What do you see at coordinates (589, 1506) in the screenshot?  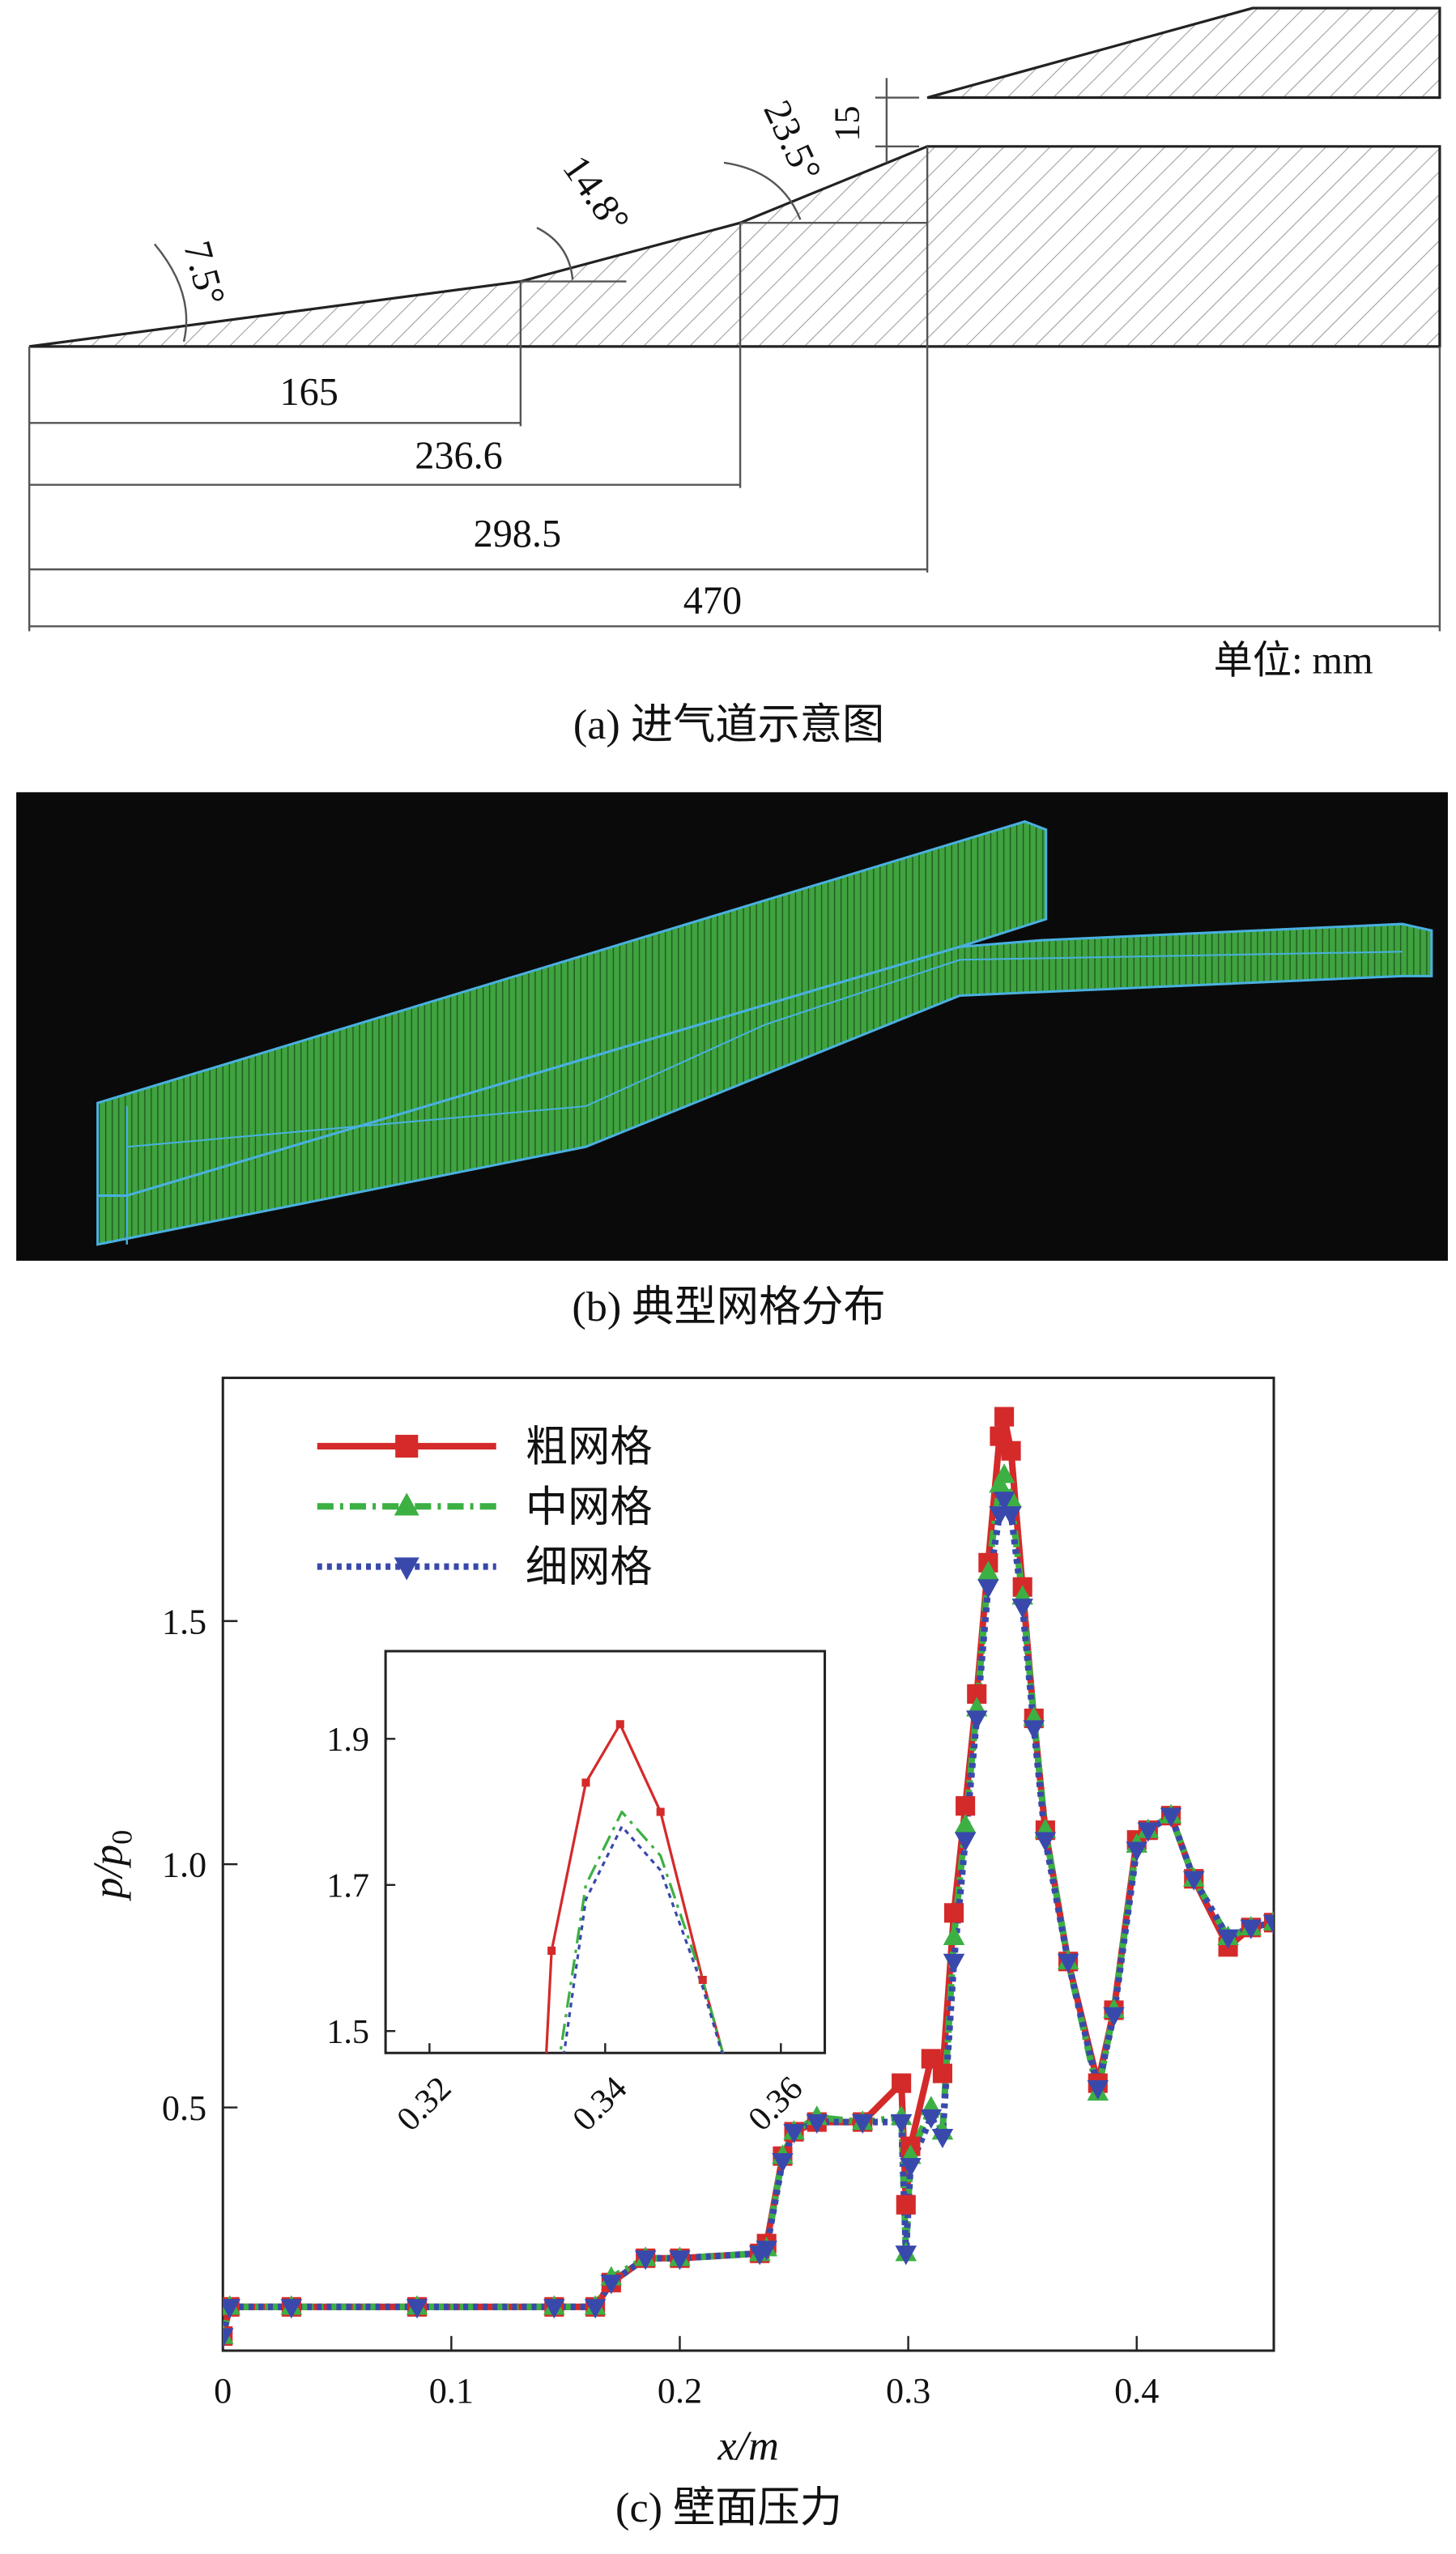 I see `legend-label: 中网格` at bounding box center [589, 1506].